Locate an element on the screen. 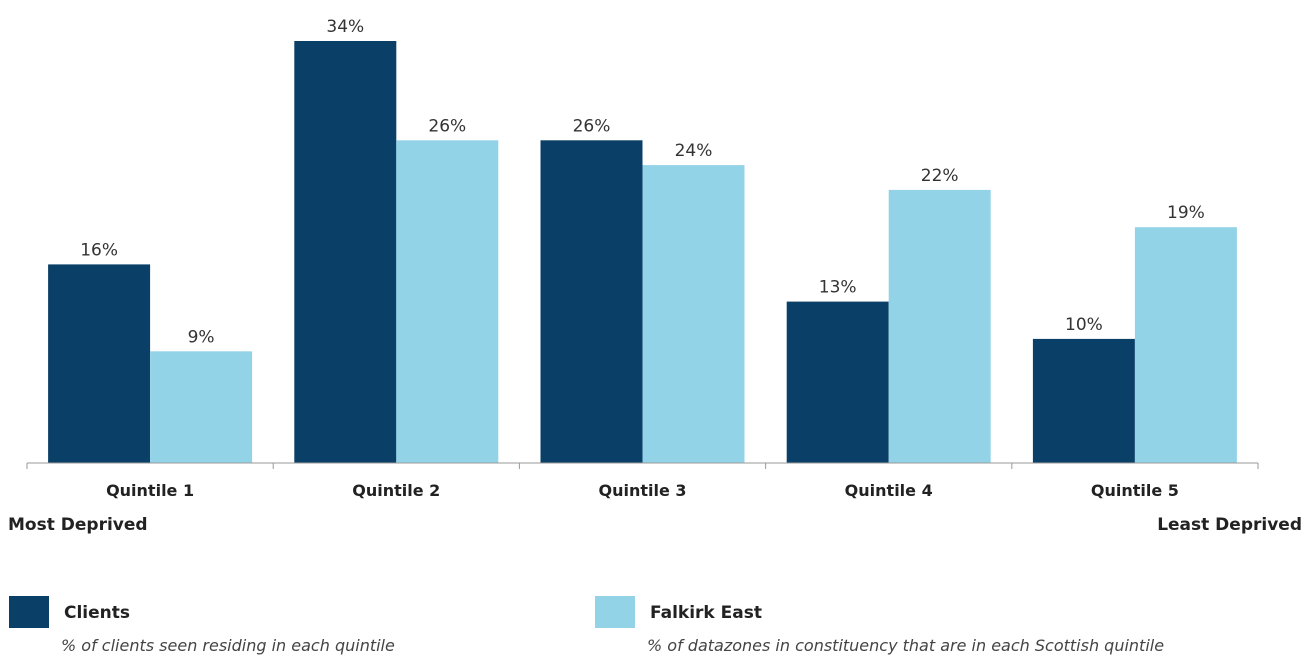  data-label-clients-quintile-3: 26% is located at coordinates (592, 126).